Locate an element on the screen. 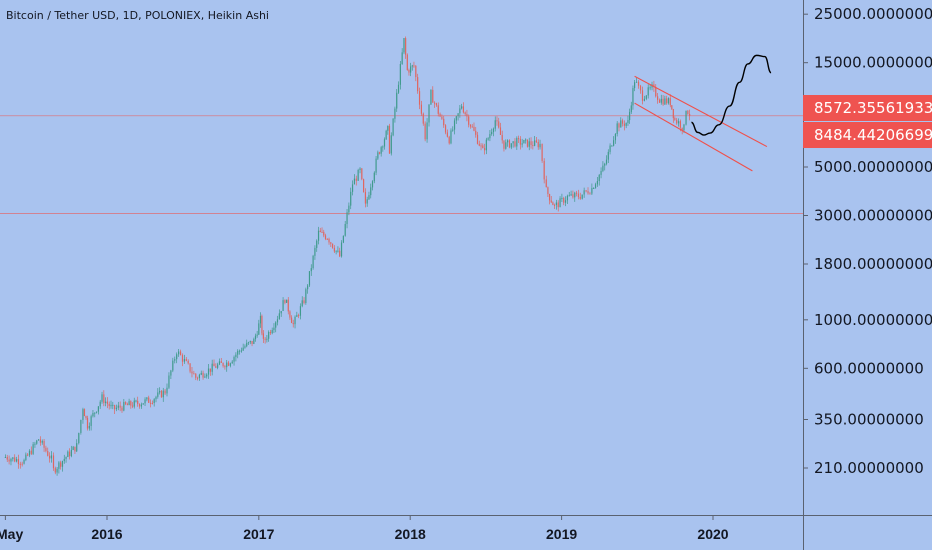 This screenshot has height=550, width=932. time-tick-label: 2016 is located at coordinates (106, 534).